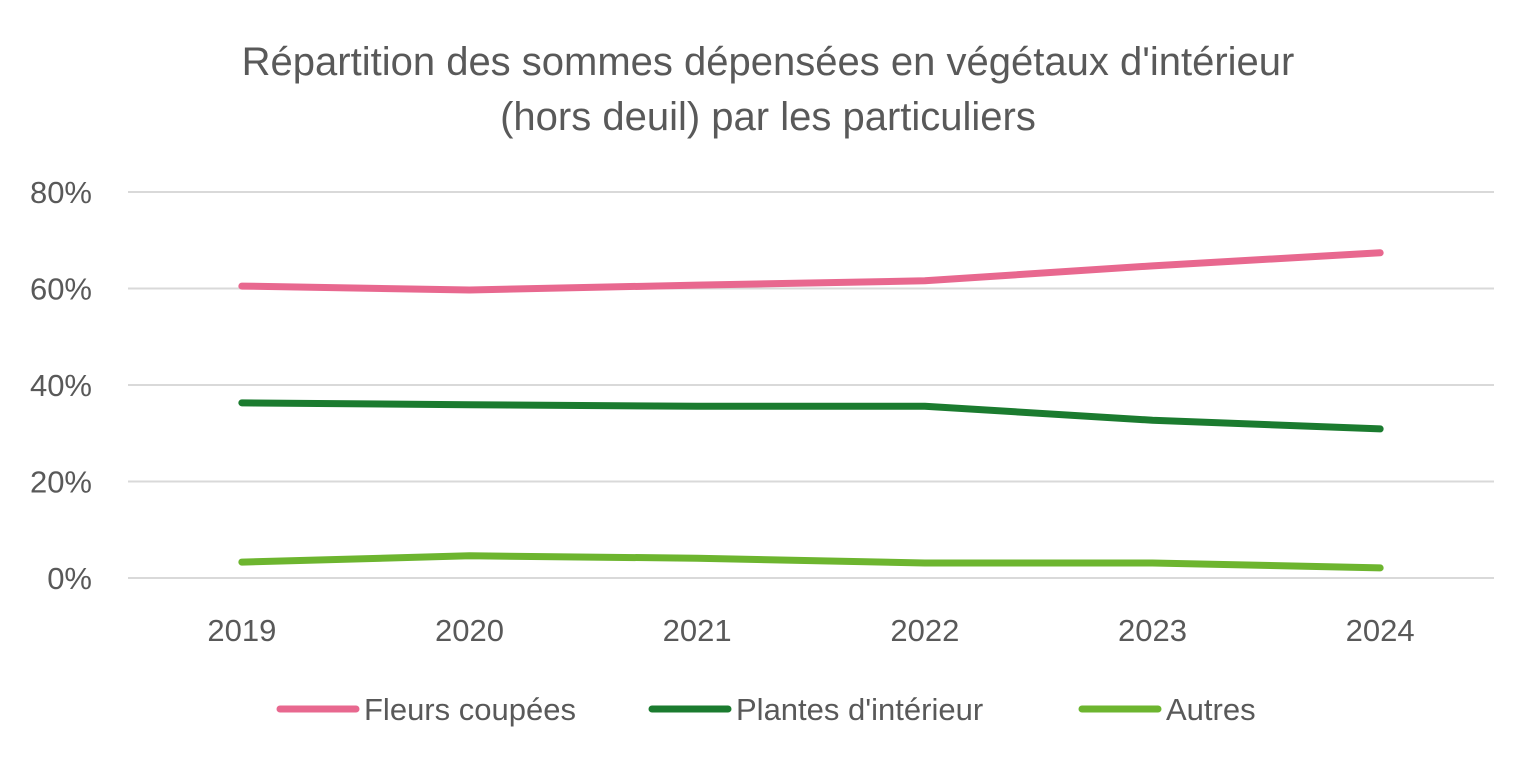 The height and width of the screenshot is (773, 1536). What do you see at coordinates (697, 630) in the screenshot?
I see `x-tick-label: 2021` at bounding box center [697, 630].